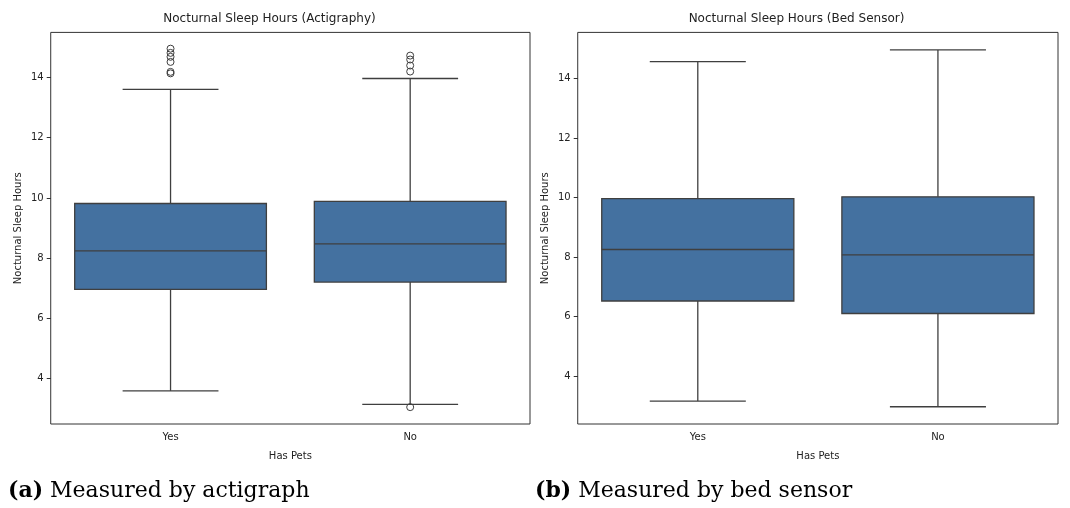  Describe the element at coordinates (269, 18) in the screenshot. I see `chart-title: Nocturnal Sleep Hours (Actigraphy)` at that location.